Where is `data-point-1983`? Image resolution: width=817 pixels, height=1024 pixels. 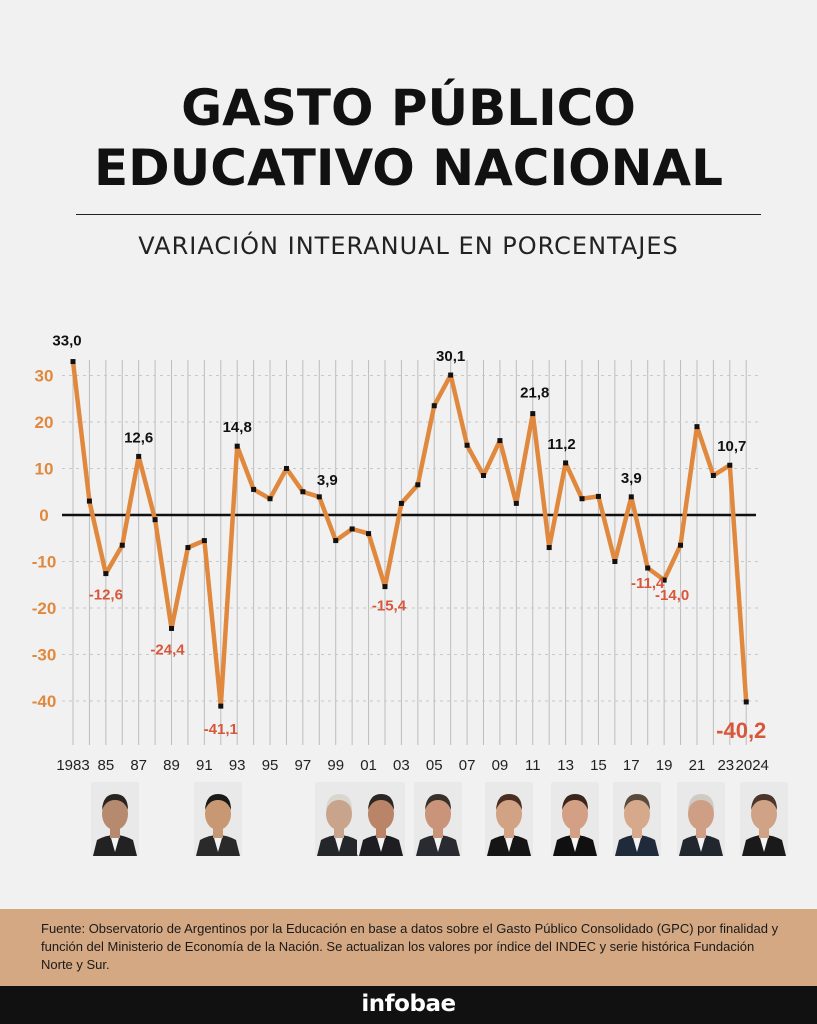
data-point-1983 is located at coordinates (73, 362).